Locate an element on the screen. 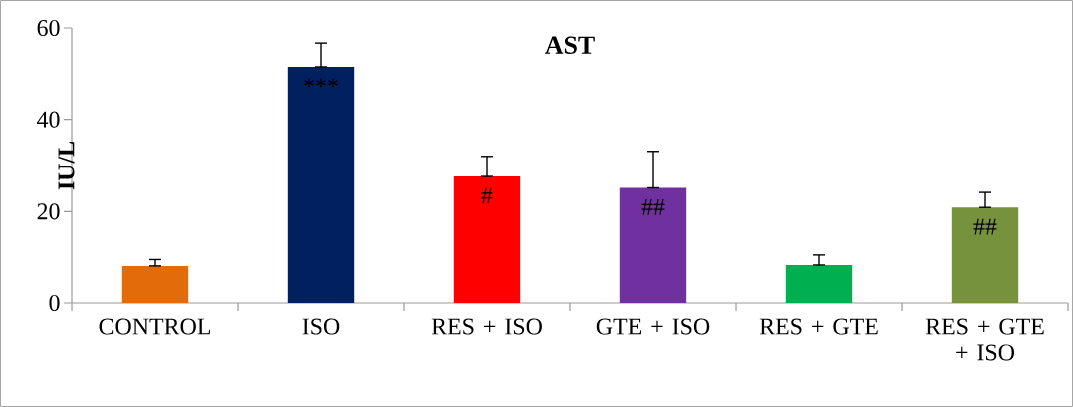 This screenshot has width=1073, height=407. x-tick-label: RES + ISO is located at coordinates (486, 326).